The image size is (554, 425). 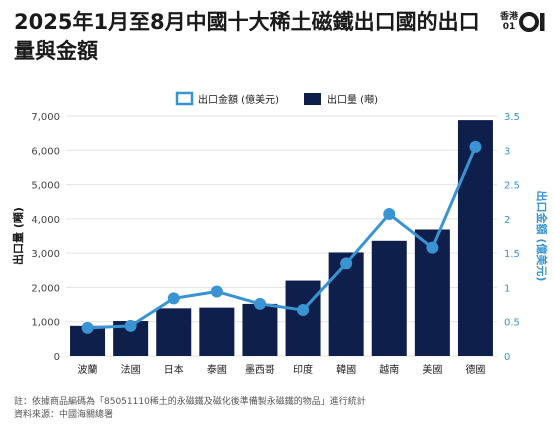 What do you see at coordinates (45, 220) in the screenshot?
I see `y-tick-label: 4,000` at bounding box center [45, 220].